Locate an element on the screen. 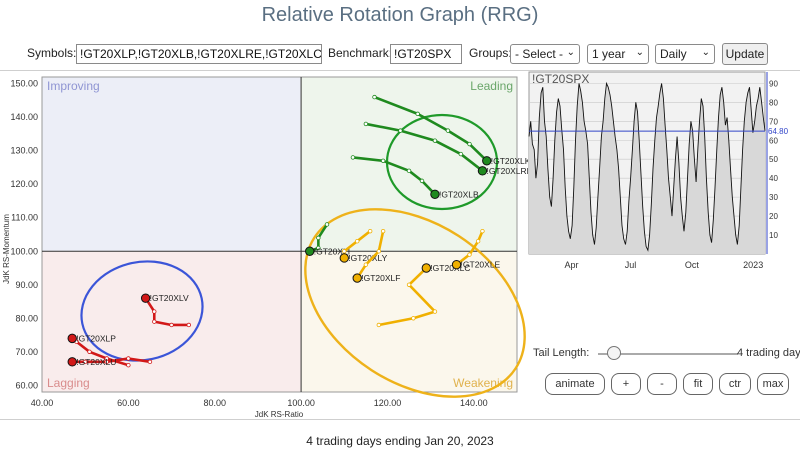  ellipse-lagging is located at coordinates (142, 311).